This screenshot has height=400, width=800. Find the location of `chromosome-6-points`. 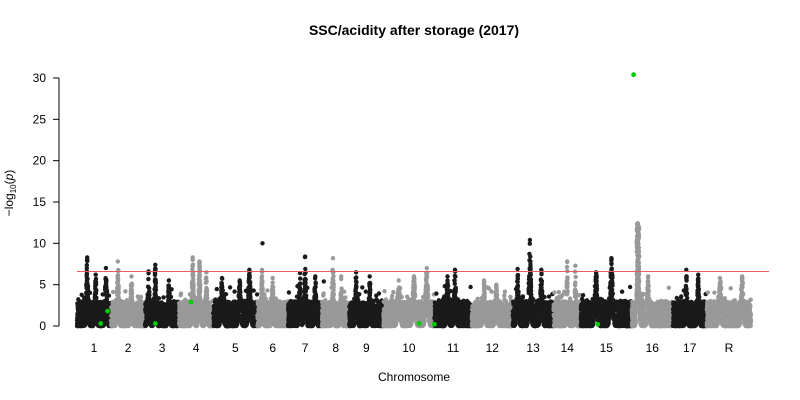

chromosome-6-points is located at coordinates (273, 298).